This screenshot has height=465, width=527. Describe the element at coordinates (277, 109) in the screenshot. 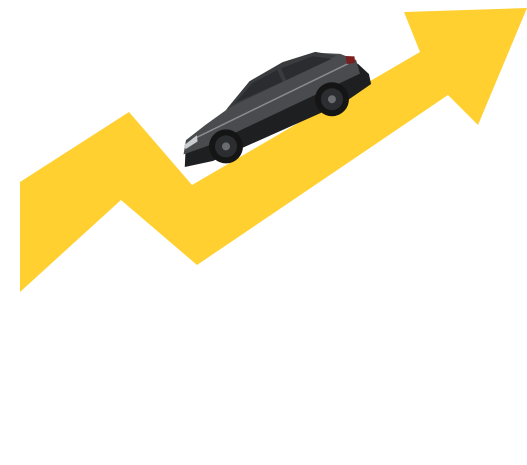

I see `suv-car-icon` at that location.